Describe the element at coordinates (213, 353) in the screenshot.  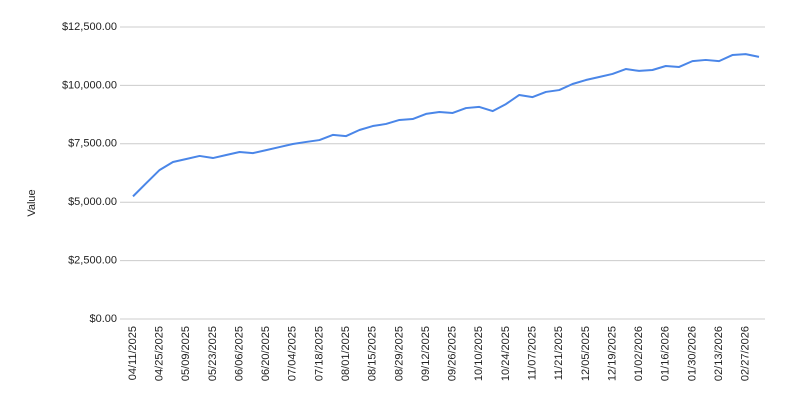
I see `x-tick-label: 05/23/2025` at that location.